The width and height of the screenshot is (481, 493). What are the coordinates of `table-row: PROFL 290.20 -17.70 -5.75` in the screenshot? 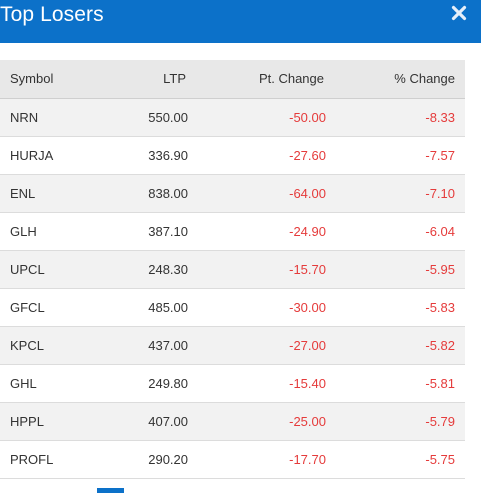 It's located at (232, 459).